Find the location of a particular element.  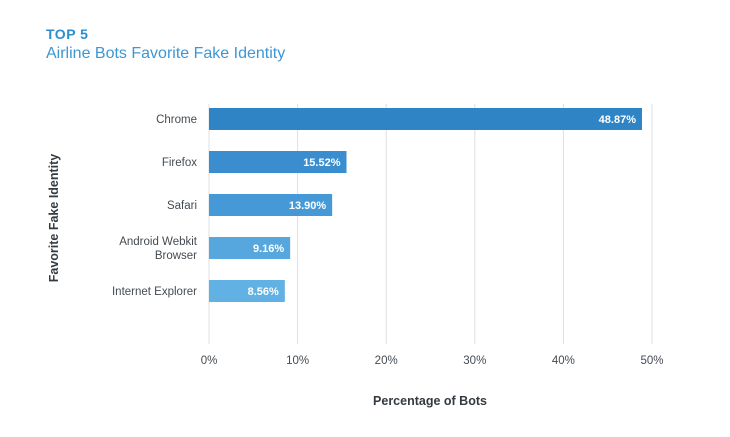

x-tick-label: 10% is located at coordinates (297, 361).